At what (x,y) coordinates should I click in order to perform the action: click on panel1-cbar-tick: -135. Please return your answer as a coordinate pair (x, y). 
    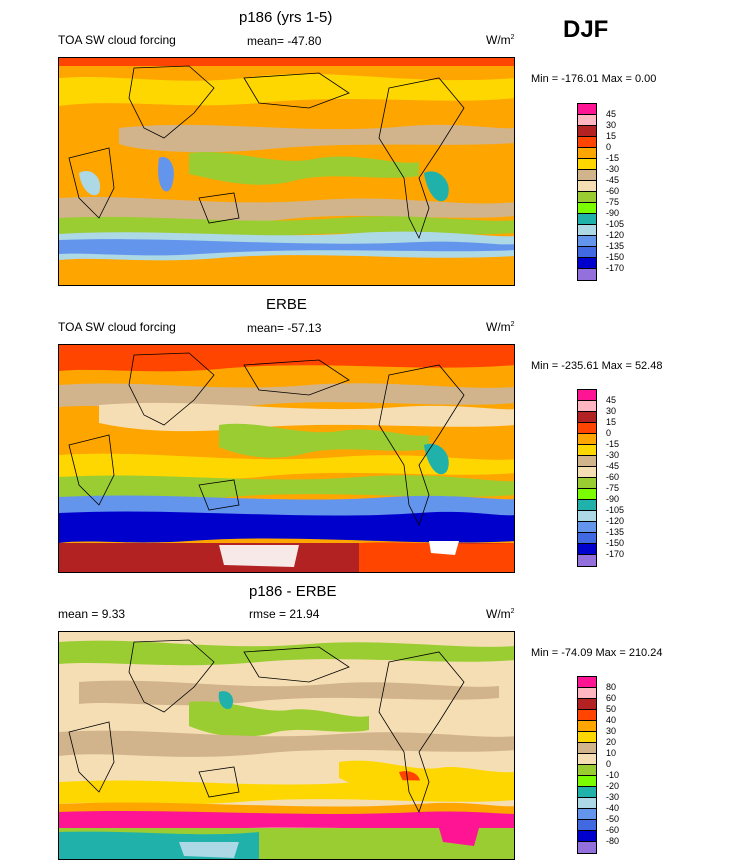
    Looking at the image, I should click on (615, 246).